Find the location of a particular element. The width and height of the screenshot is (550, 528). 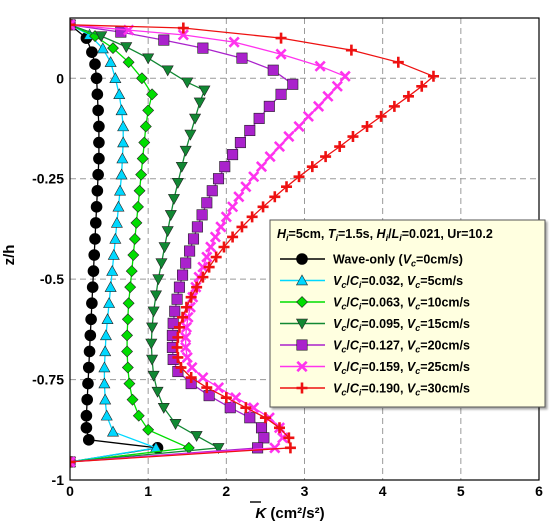

legend-entry-6: Vc​/Ci​=0.159, Vc​=25cm/s is located at coordinates (375, 368).